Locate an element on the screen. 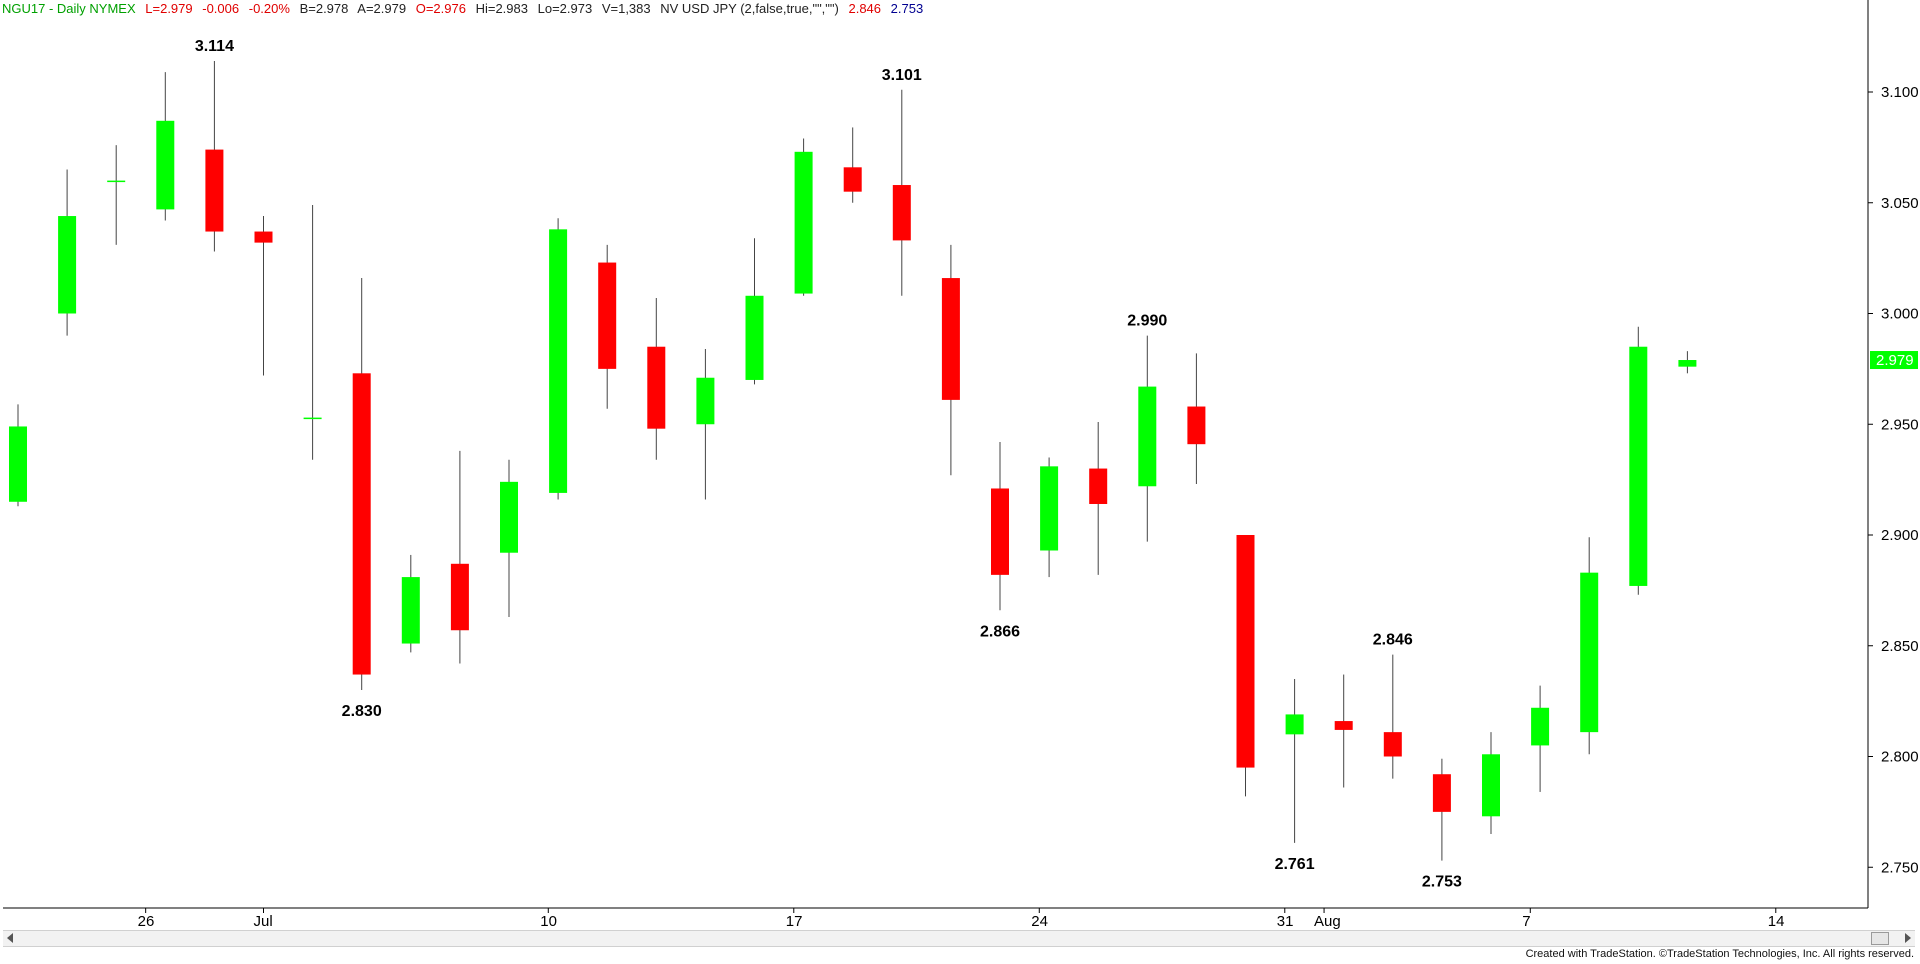 The image size is (1920, 964). time-tick-label: Aug is located at coordinates (1327, 921).